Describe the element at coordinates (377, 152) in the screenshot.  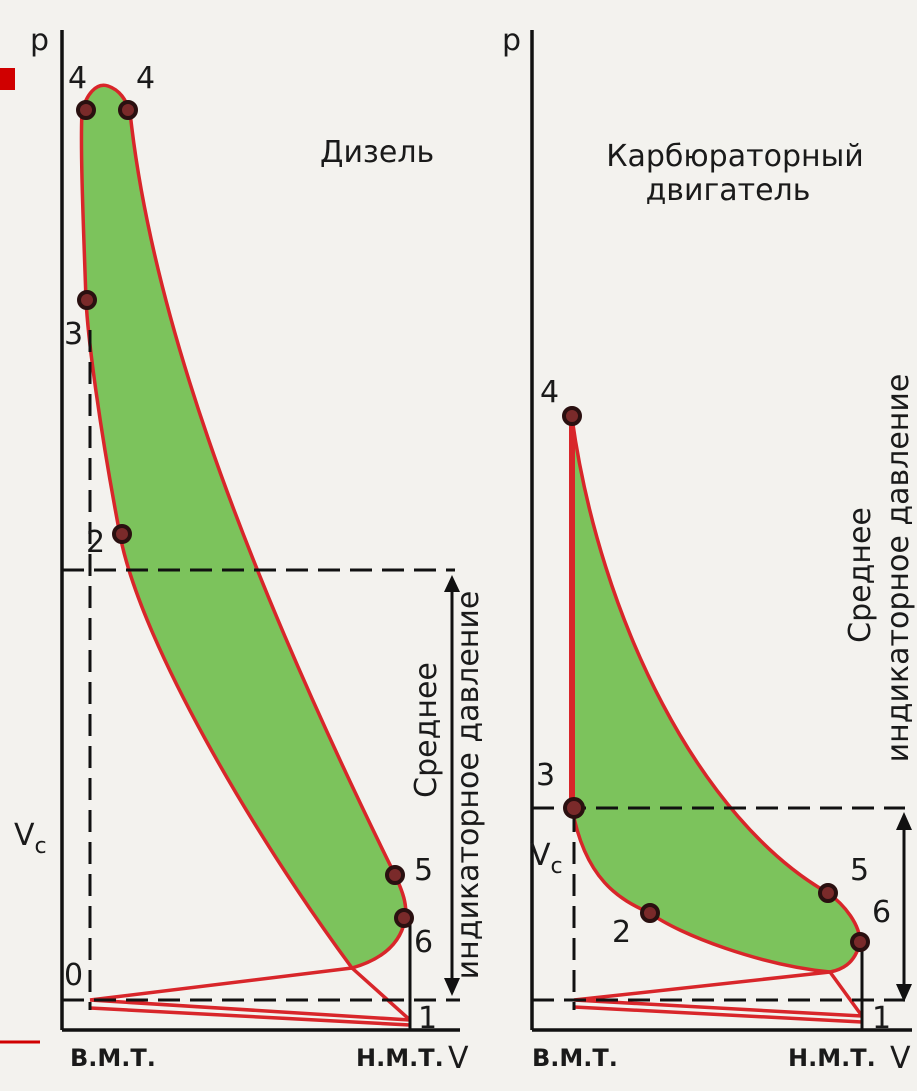
I see `title: Дизель` at that location.